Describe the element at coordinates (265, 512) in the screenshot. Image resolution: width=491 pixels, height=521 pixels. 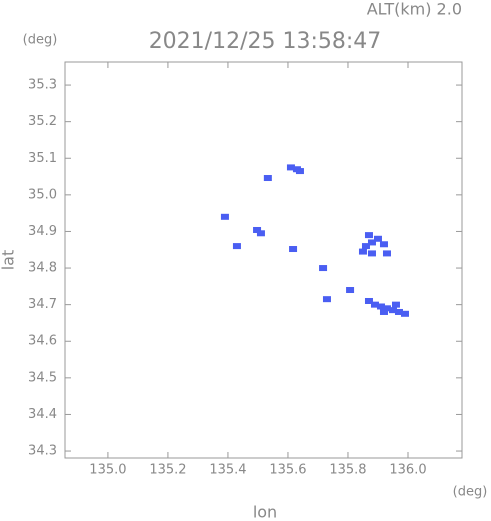
I see `x-axis-label: lon` at that location.